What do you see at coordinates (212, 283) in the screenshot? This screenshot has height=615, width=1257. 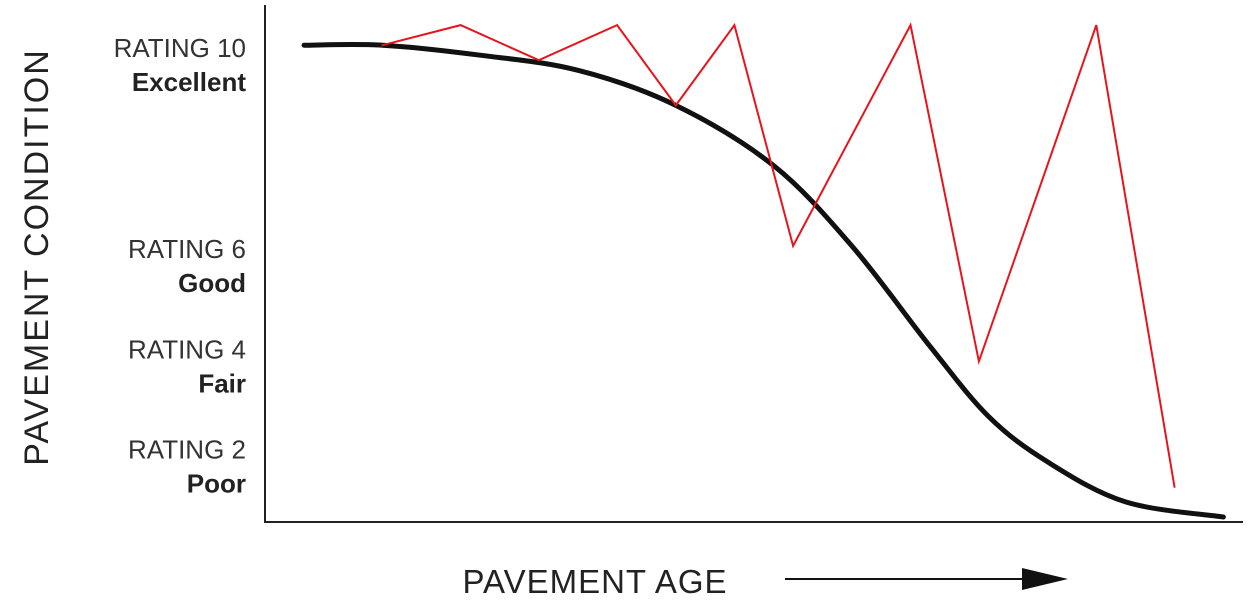 I see `y-tick-condition-label: Good` at bounding box center [212, 283].